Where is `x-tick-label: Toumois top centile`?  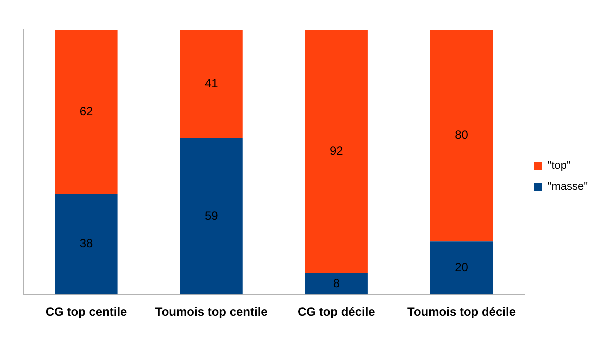 x-tick-label: Toumois top centile is located at coordinates (211, 312).